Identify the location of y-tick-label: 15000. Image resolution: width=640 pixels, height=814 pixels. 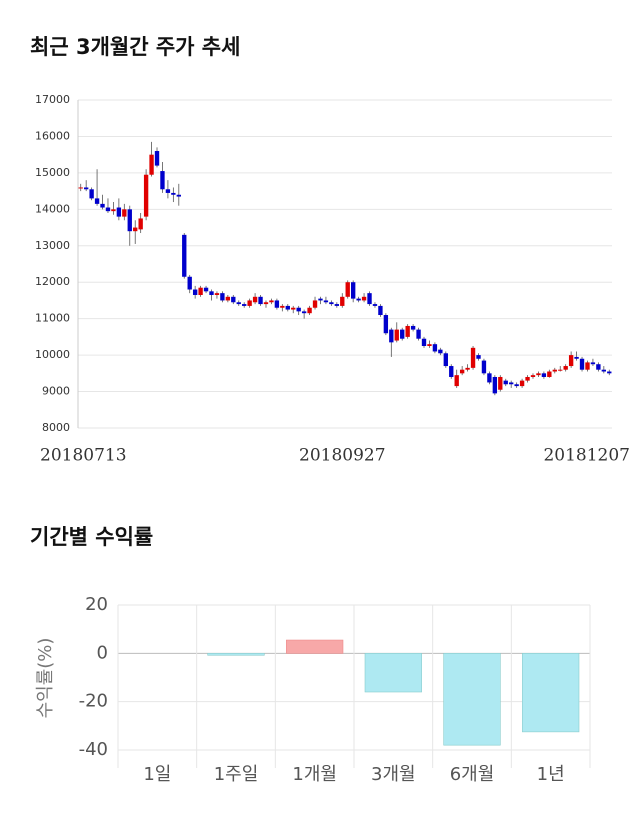
(52, 172).